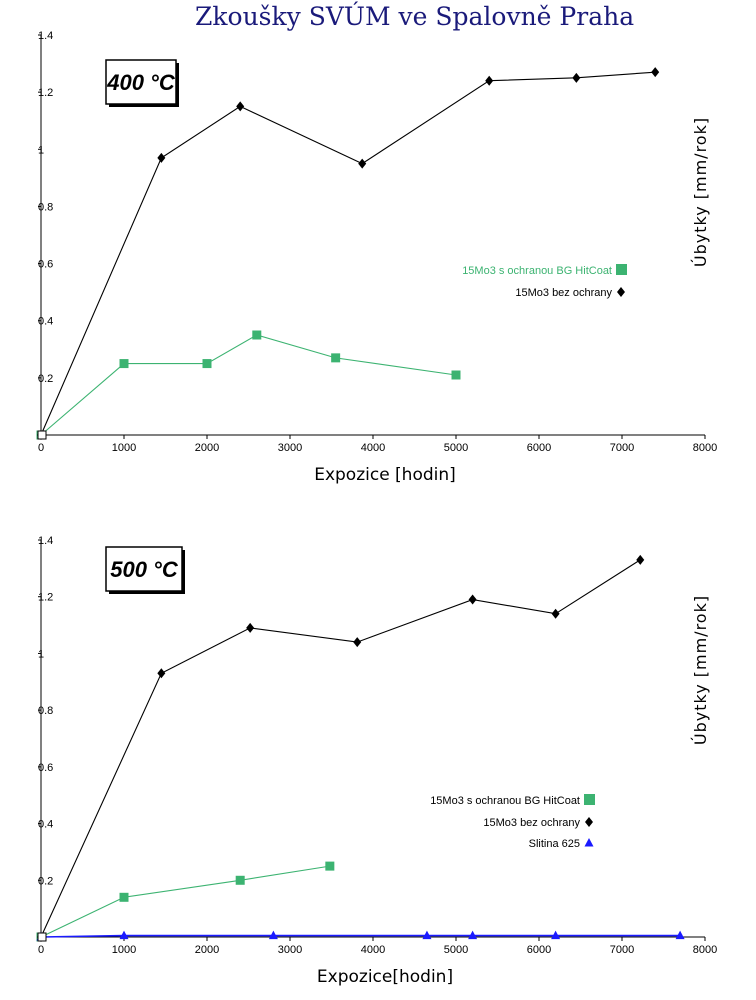 The width and height of the screenshot is (756, 1000). I want to click on temperature-label: 500 °C, so click(144, 569).